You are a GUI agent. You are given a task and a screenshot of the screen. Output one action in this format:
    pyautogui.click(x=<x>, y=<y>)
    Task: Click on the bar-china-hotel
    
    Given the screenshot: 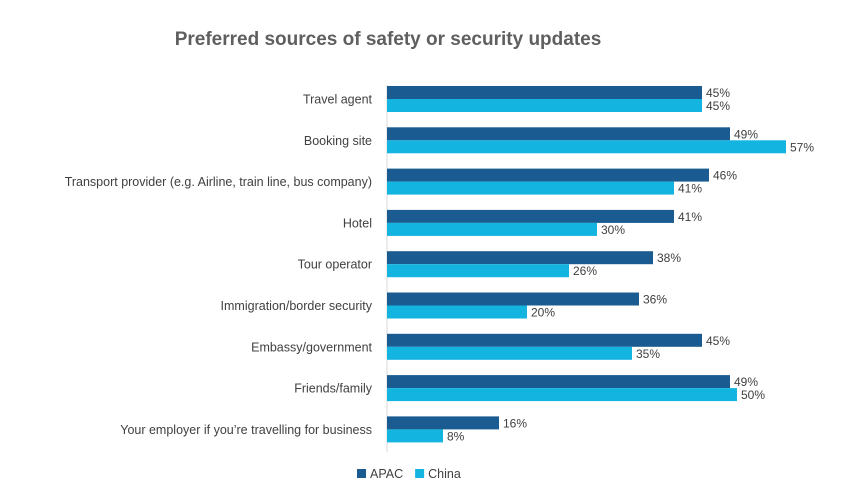 What is the action you would take?
    pyautogui.click(x=492, y=229)
    